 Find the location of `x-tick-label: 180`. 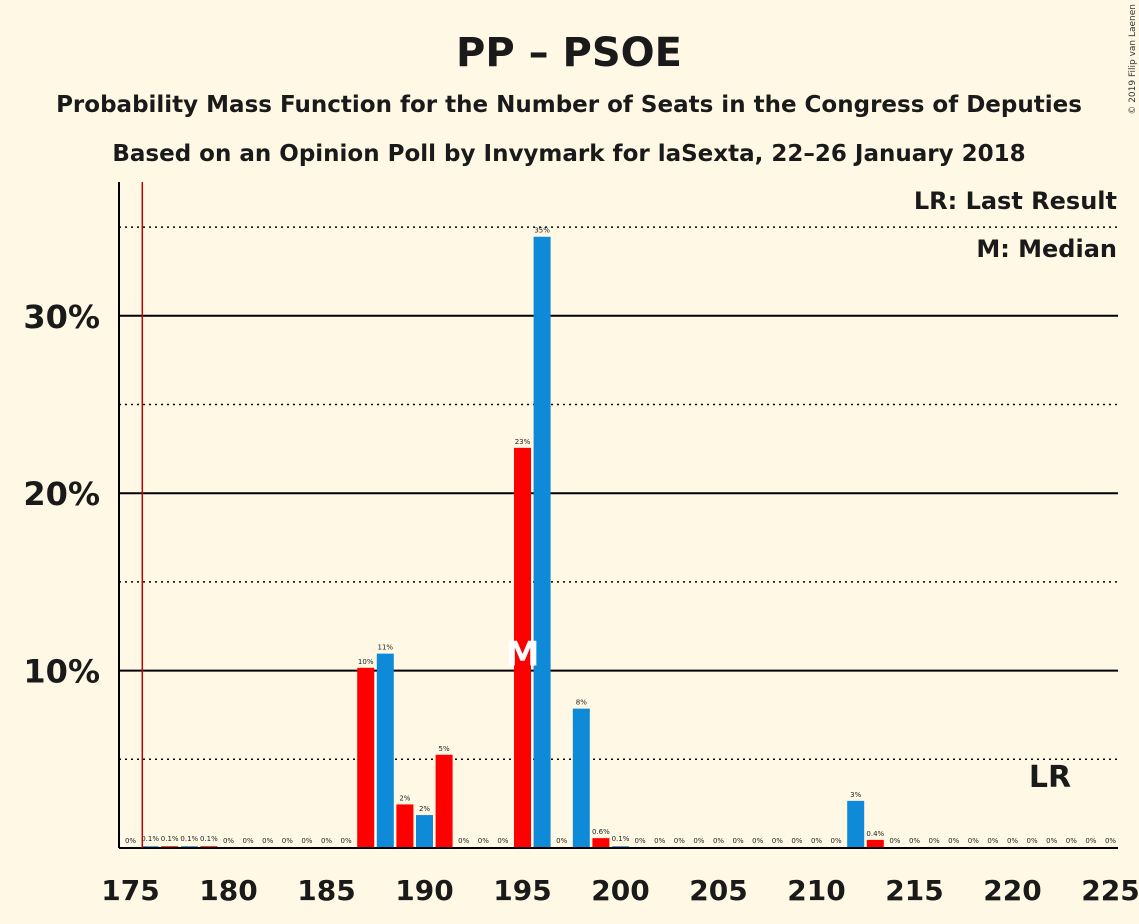

x-tick-label: 180 is located at coordinates (228, 890).